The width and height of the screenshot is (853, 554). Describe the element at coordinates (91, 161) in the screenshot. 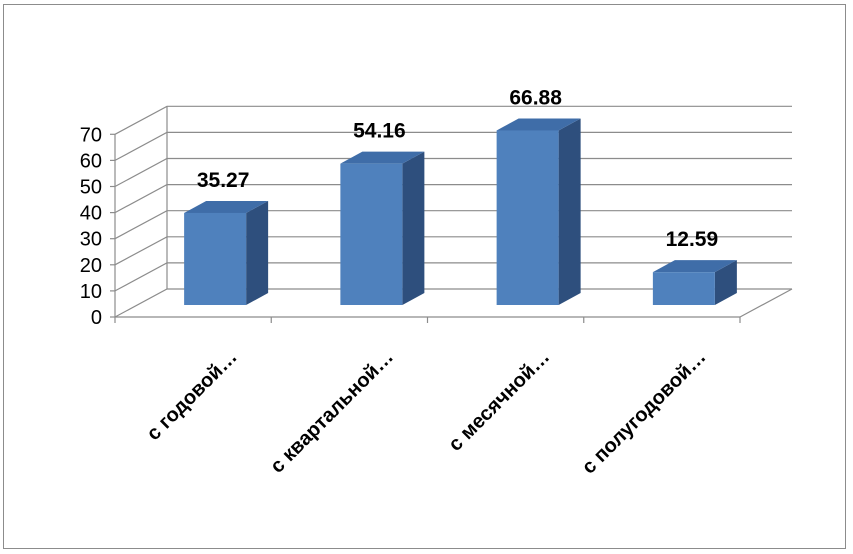

I see `y-tick-label: 60` at that location.